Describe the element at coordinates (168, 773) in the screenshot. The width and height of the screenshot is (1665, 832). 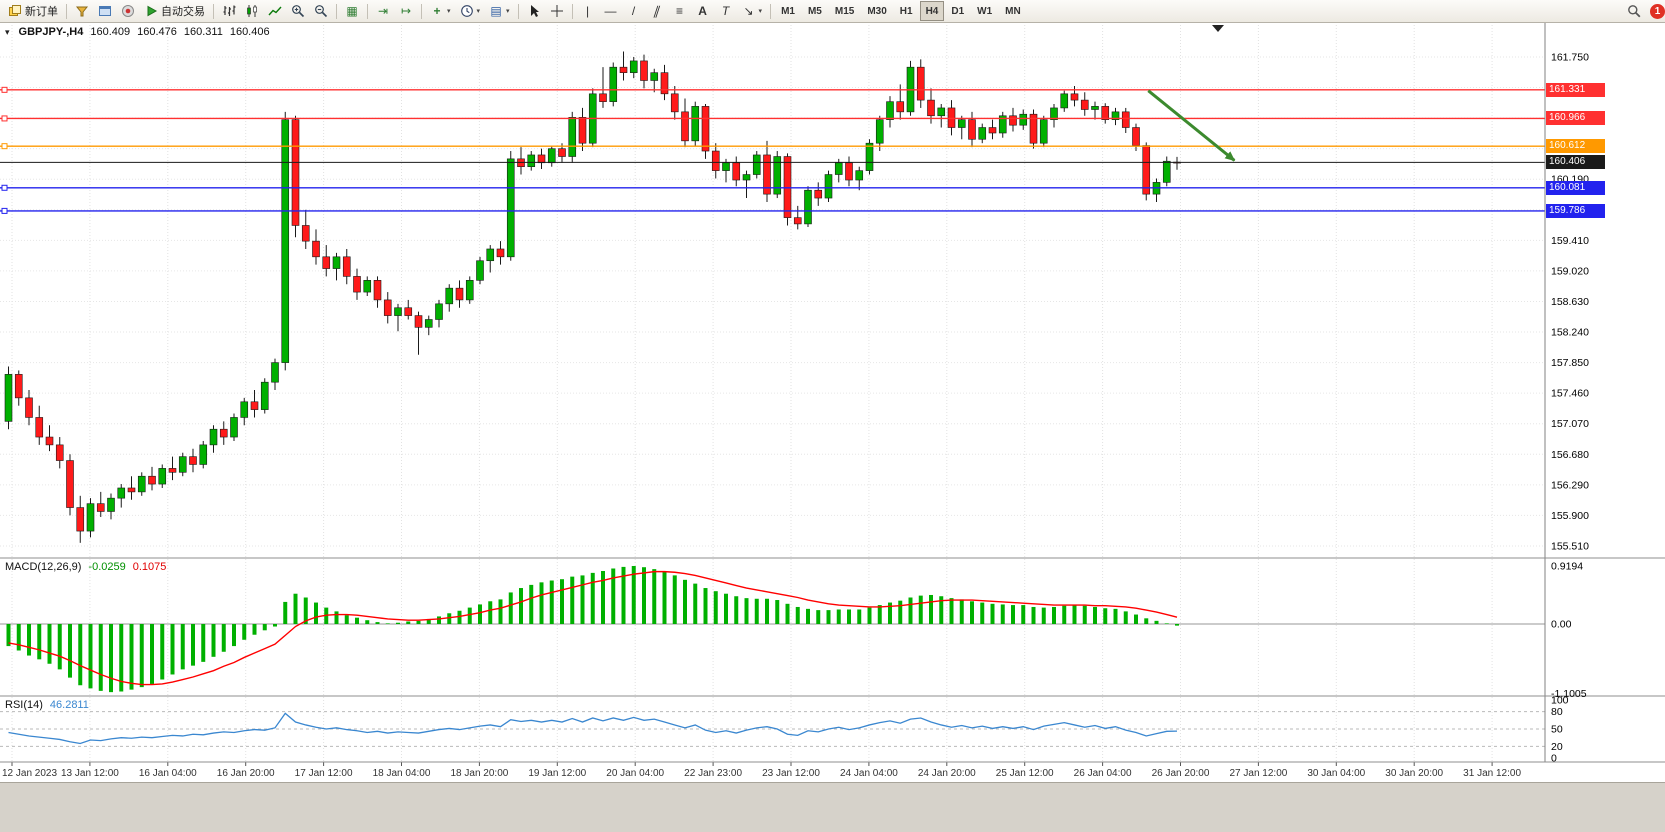
I see `svg-text: 16 Jan 04:00` at that location.